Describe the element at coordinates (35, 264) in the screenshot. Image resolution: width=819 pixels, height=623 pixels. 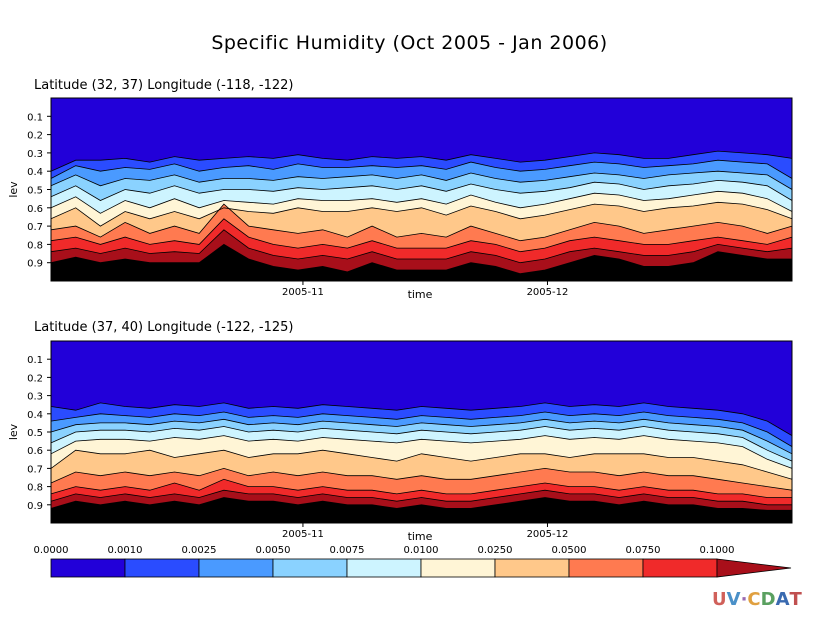
I see `panel-1-ytick-label-0.9: 0.9` at that location.